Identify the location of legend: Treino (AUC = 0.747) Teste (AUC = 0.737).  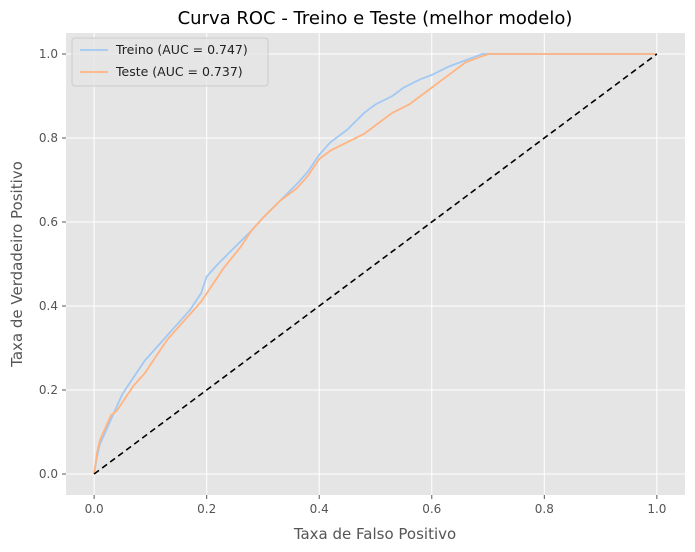
(170, 62).